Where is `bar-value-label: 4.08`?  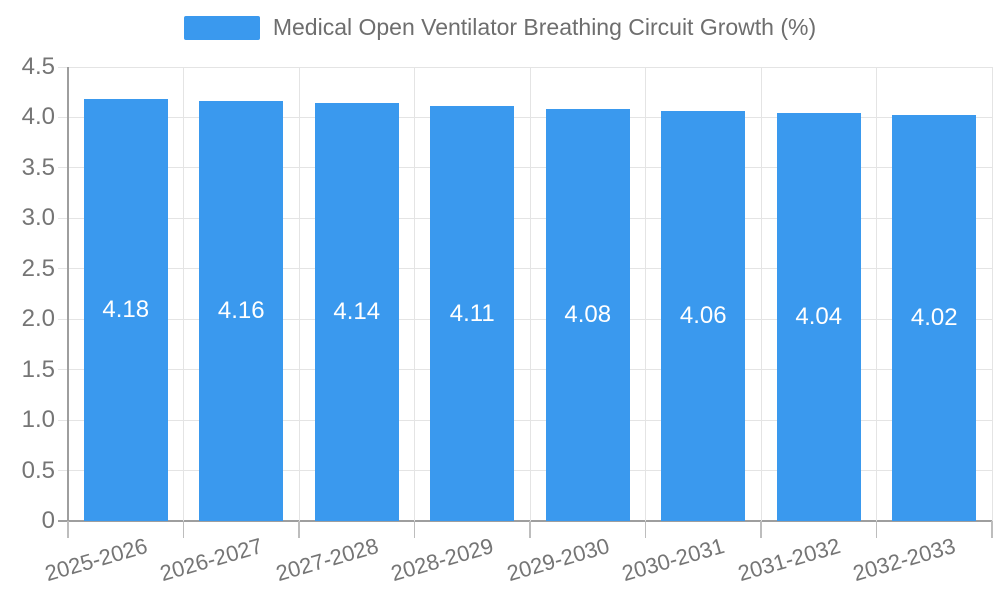 bar-value-label: 4.08 is located at coordinates (588, 315).